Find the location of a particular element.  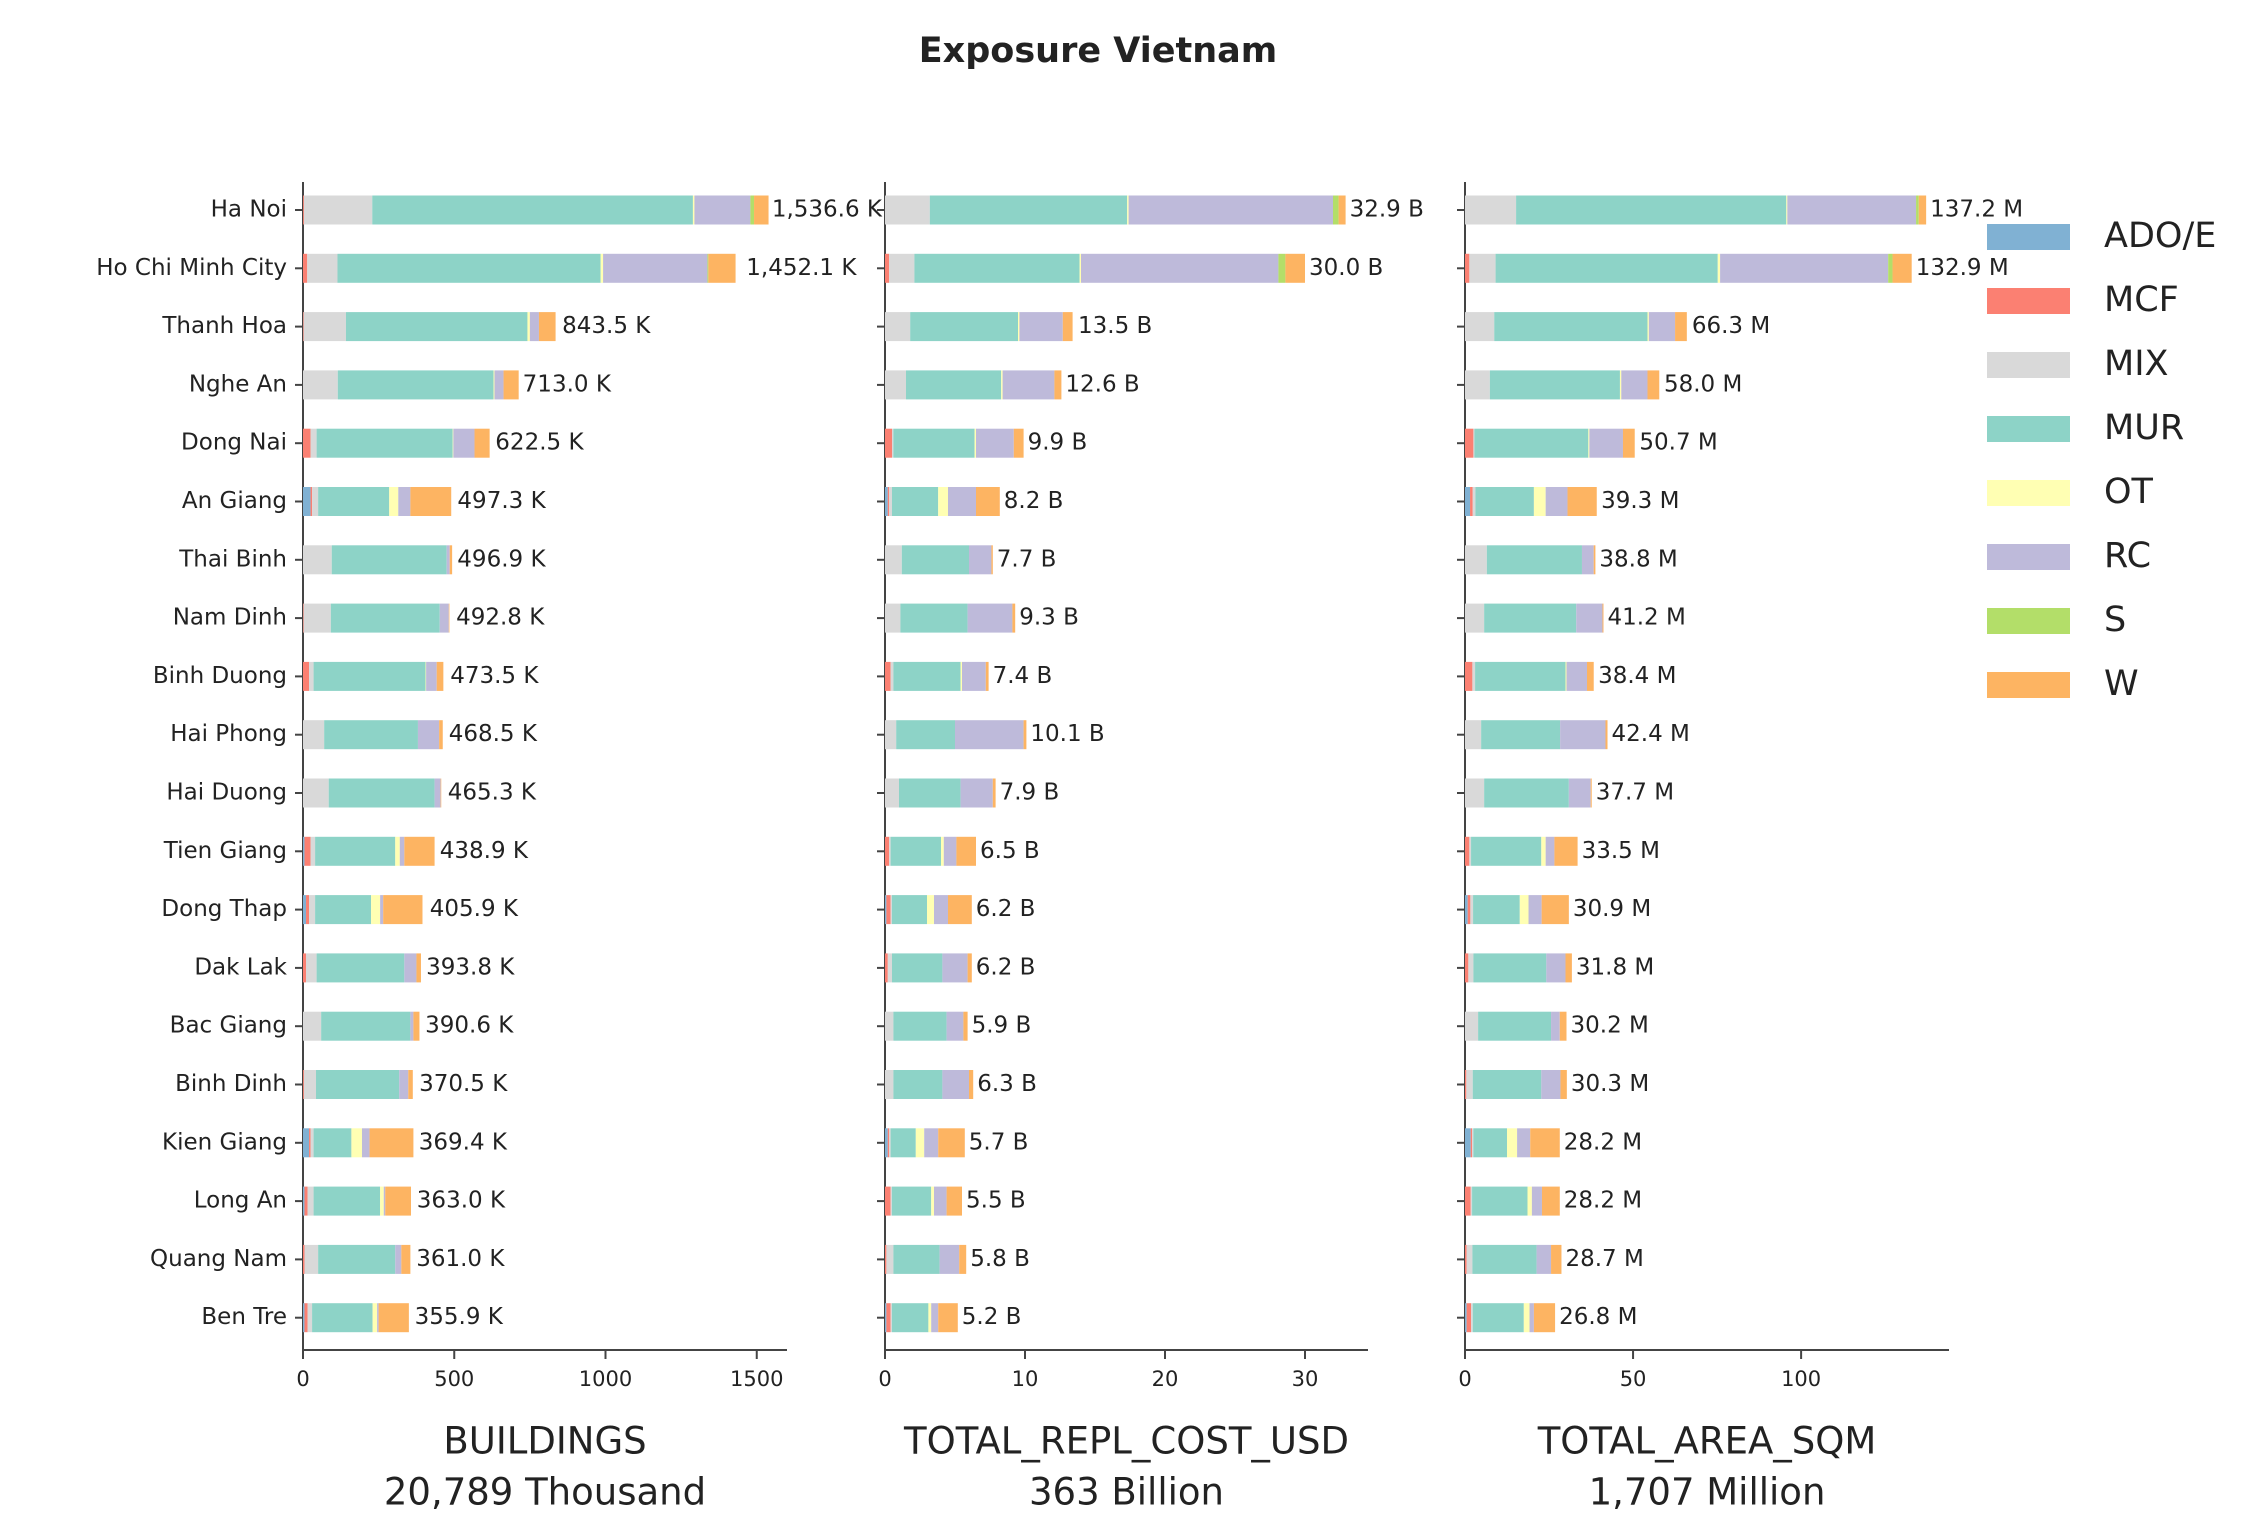

total-label: 30.0 B is located at coordinates (1346, 268).